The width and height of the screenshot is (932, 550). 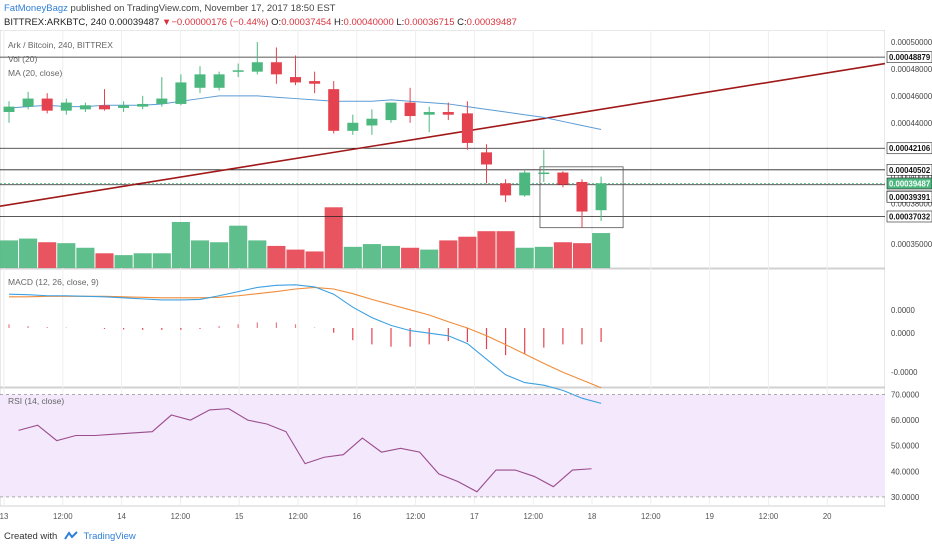 What do you see at coordinates (134, 22) in the screenshot?
I see `last-price: 0.00039487` at bounding box center [134, 22].